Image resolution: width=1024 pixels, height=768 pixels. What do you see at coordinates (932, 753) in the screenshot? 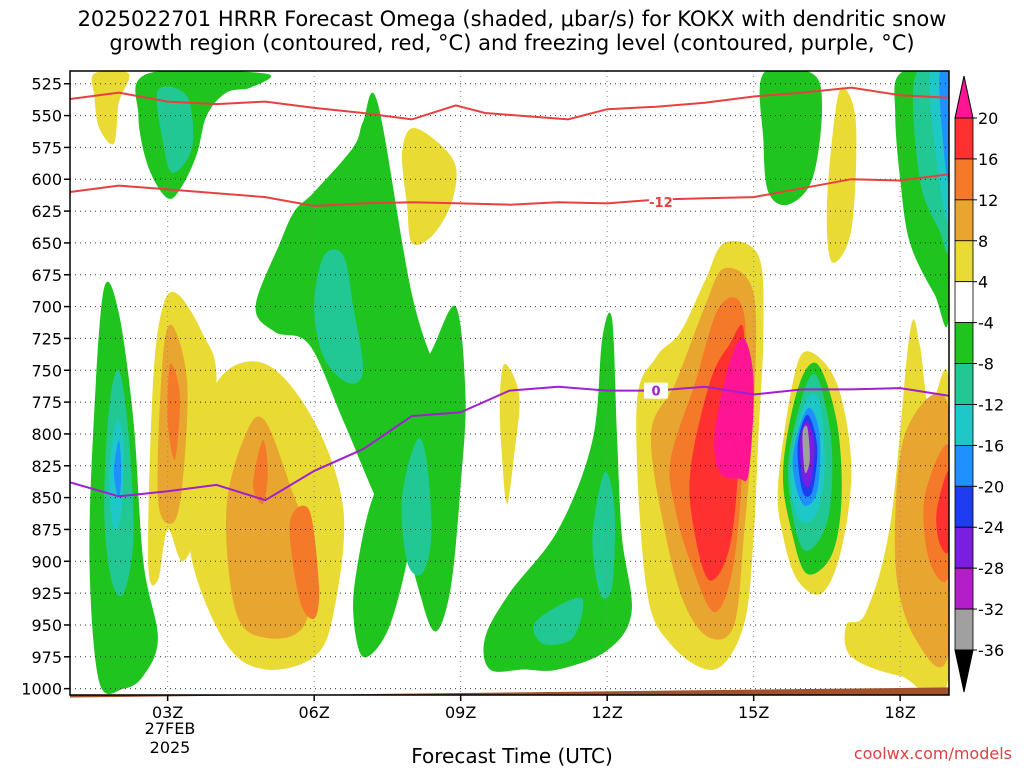
I see `site-credit: coolwx.com/models` at bounding box center [932, 753].